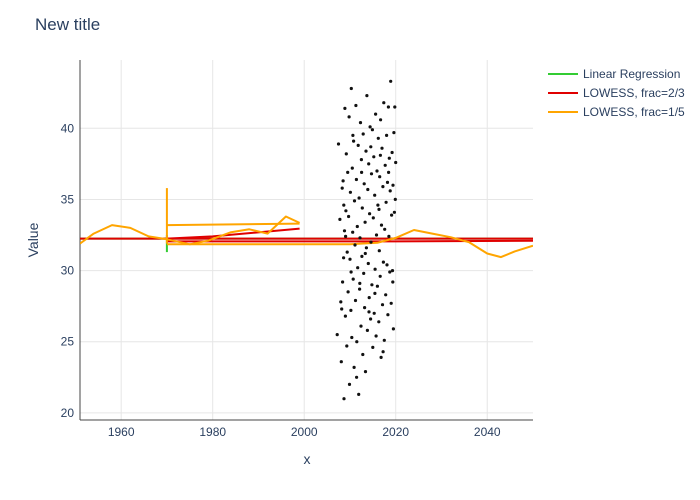 The width and height of the screenshot is (700, 500). Describe the element at coordinates (68, 413) in the screenshot. I see `y-tick-label: 20` at that location.